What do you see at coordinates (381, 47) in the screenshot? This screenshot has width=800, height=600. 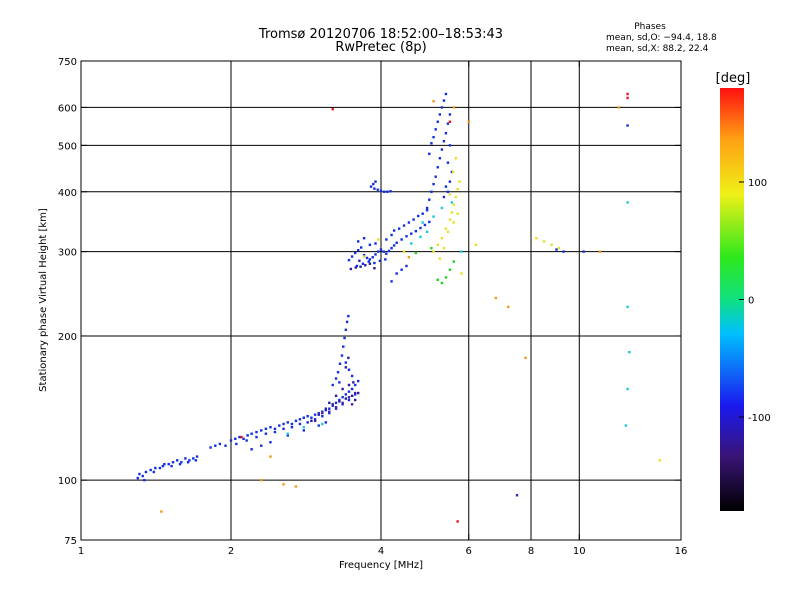 I see `chart-subtitle: RwPretec (8p)` at bounding box center [381, 47].